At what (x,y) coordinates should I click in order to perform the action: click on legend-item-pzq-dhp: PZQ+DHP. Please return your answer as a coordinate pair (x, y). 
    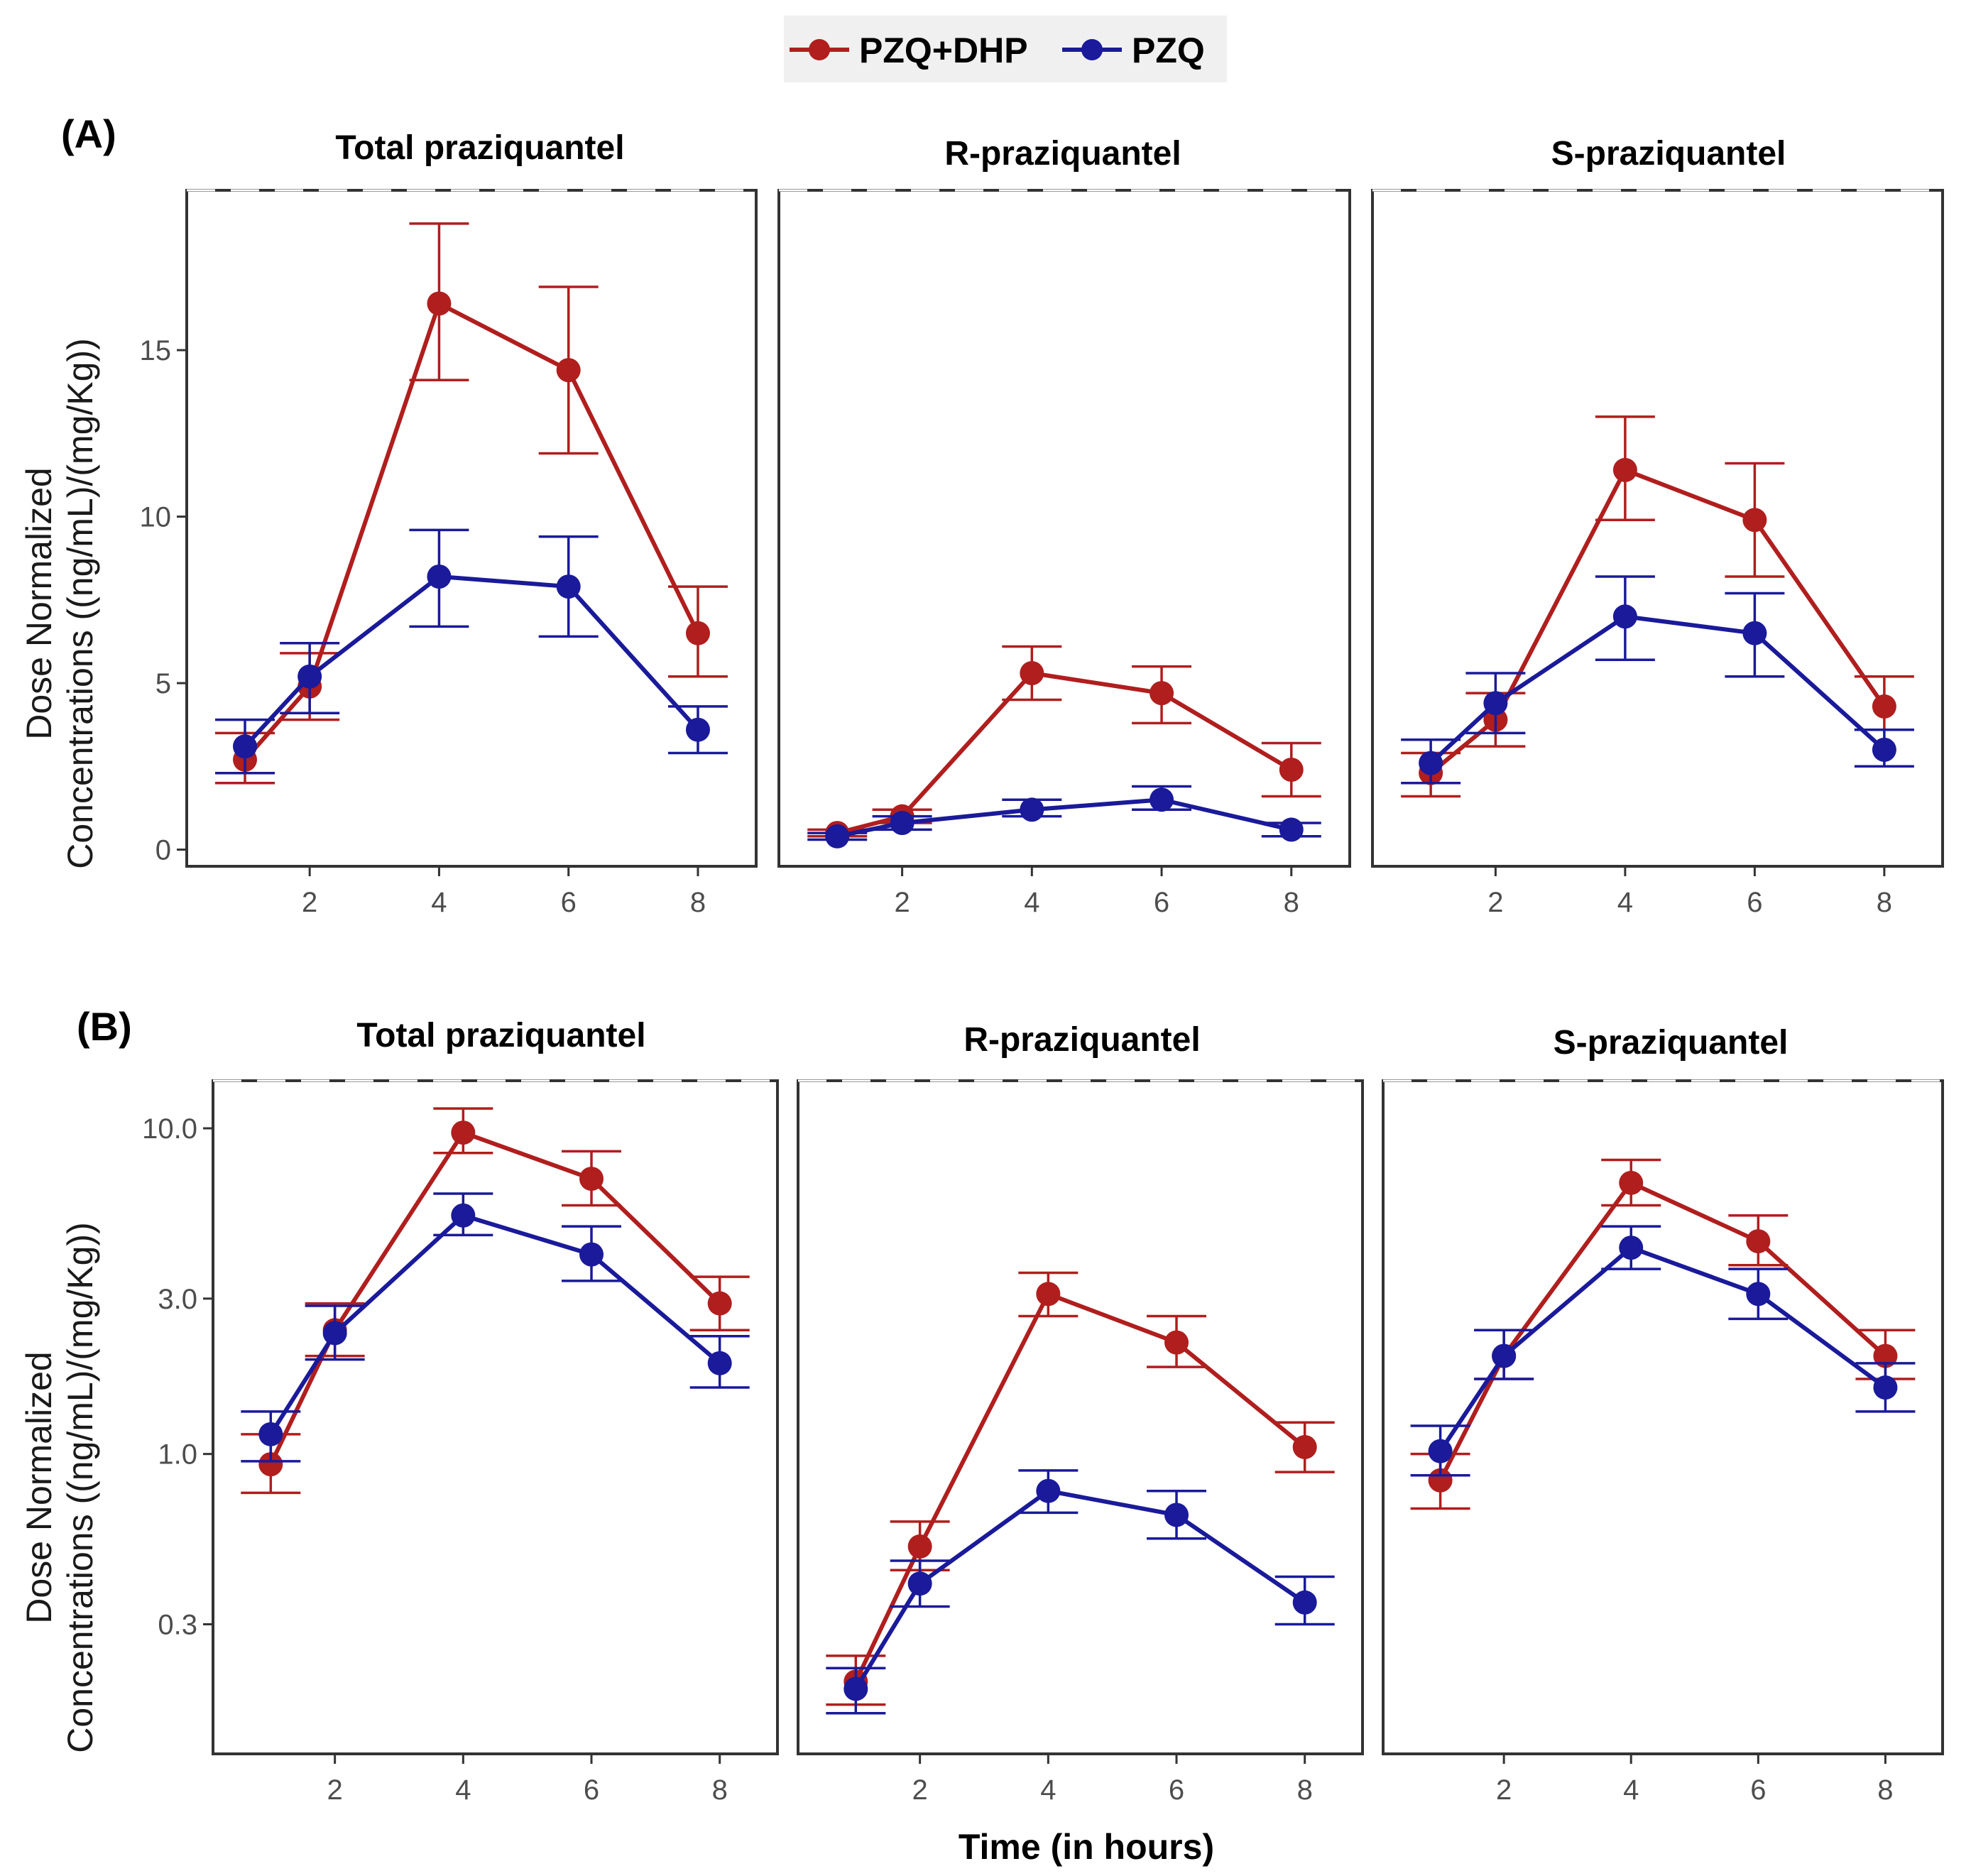
    Looking at the image, I should click on (921, 49).